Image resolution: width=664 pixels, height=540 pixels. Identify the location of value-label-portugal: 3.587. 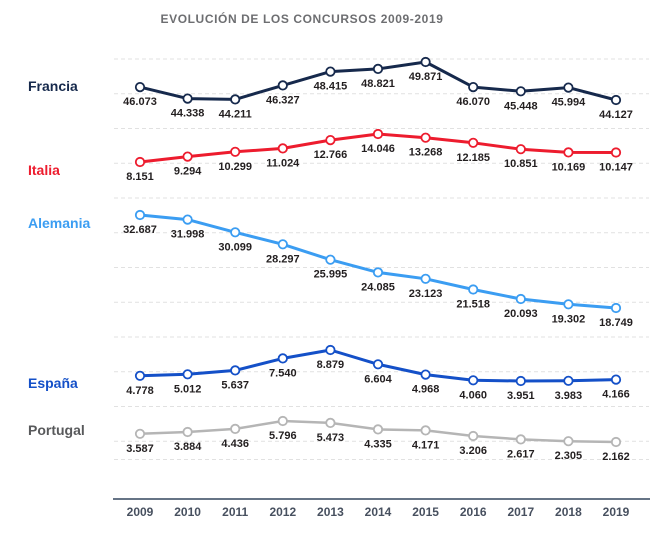
(140, 449).